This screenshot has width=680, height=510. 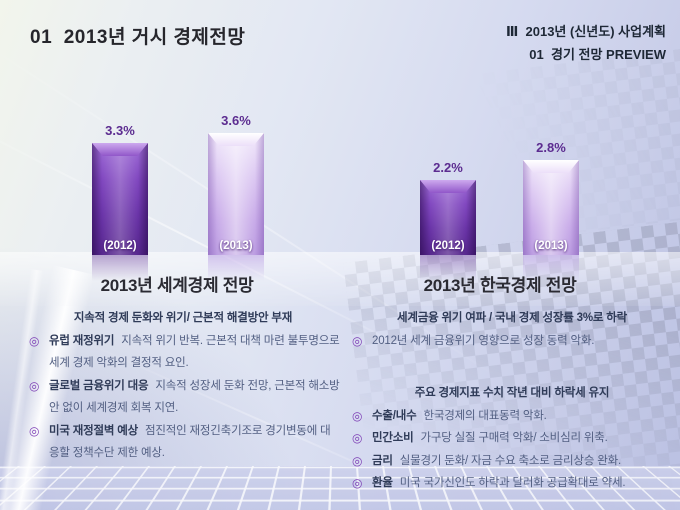 I want to click on bullet-body-text: 가구당 실질 구매력 악화/ 소비심리 위축., so click(x=514, y=438).